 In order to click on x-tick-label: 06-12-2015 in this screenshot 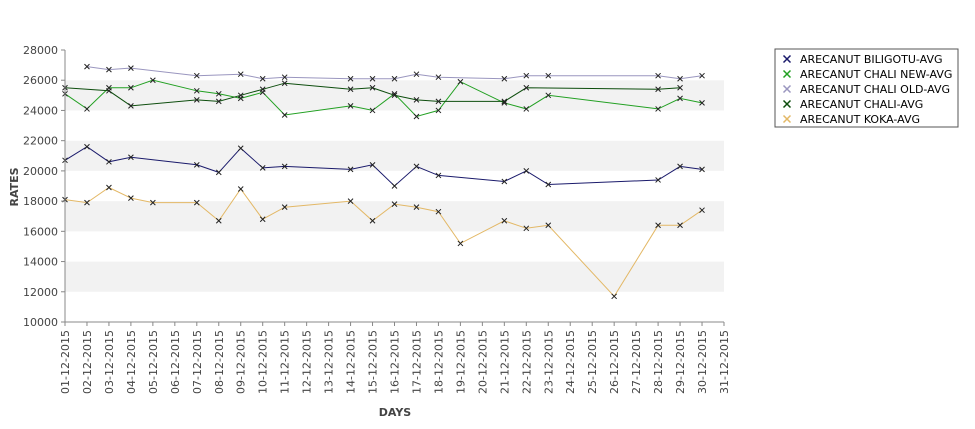, I will do `click(175, 362)`.